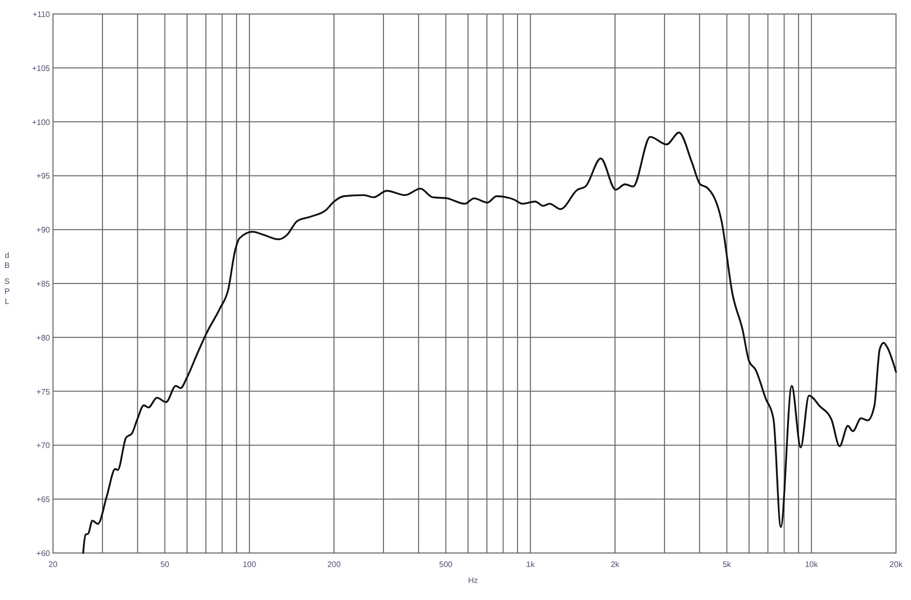 This screenshot has height=600, width=911. What do you see at coordinates (41, 68) in the screenshot?
I see `y-tick-label: +105` at bounding box center [41, 68].